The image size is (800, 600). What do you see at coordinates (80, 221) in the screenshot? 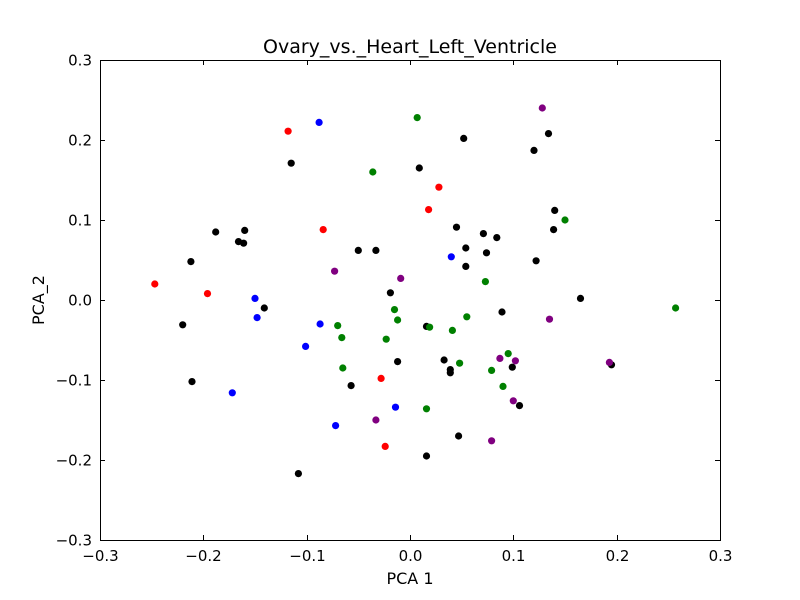
I see `y-tick-label: 0.1` at bounding box center [80, 221].